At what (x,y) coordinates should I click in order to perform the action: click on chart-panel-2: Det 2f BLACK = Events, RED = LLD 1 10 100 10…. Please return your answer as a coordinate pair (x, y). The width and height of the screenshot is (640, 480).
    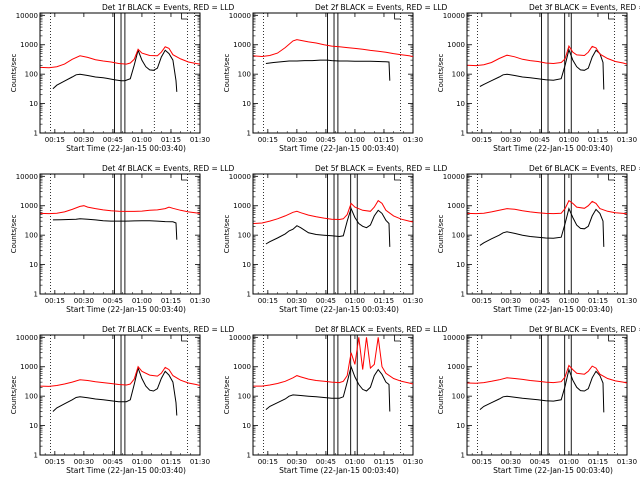
    Looking at the image, I should click on (335, 78).